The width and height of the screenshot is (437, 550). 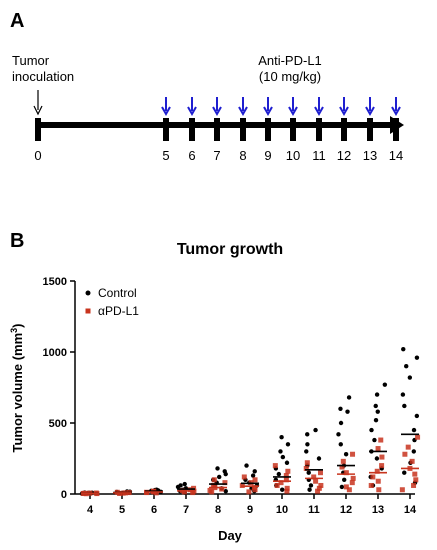 I want to click on timeline-day-label: 10, so click(x=293, y=155).